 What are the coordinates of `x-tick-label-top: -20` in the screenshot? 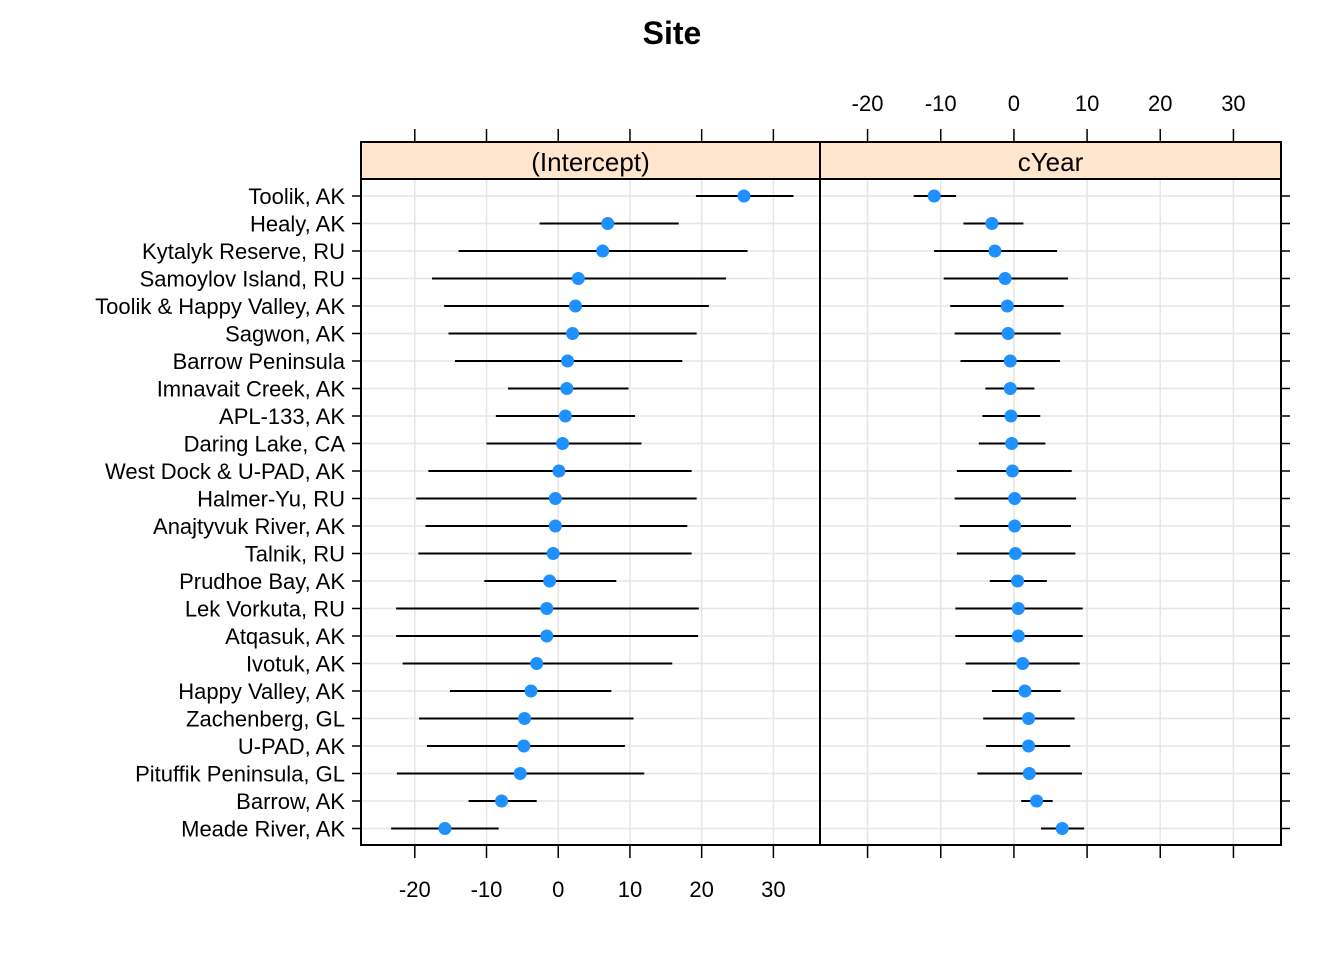 It's located at (868, 103).